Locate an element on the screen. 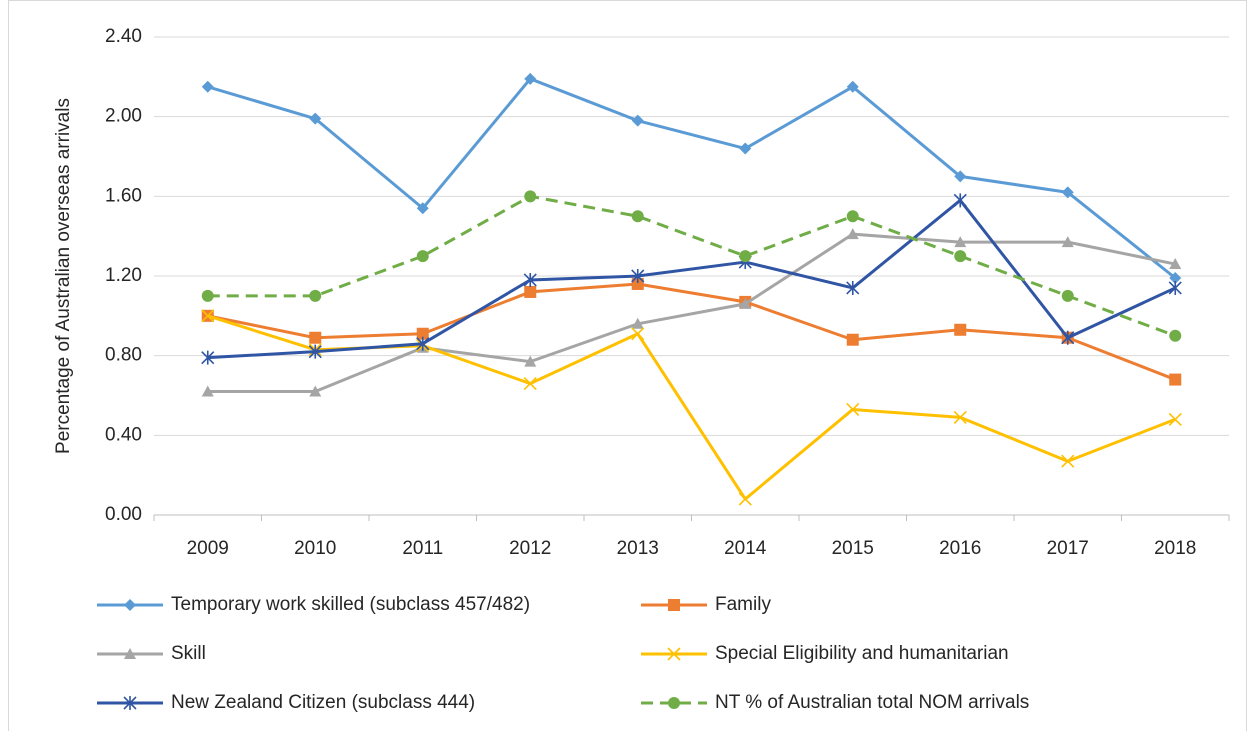 The image size is (1248, 731). x-tick-label: 2013 is located at coordinates (638, 548).